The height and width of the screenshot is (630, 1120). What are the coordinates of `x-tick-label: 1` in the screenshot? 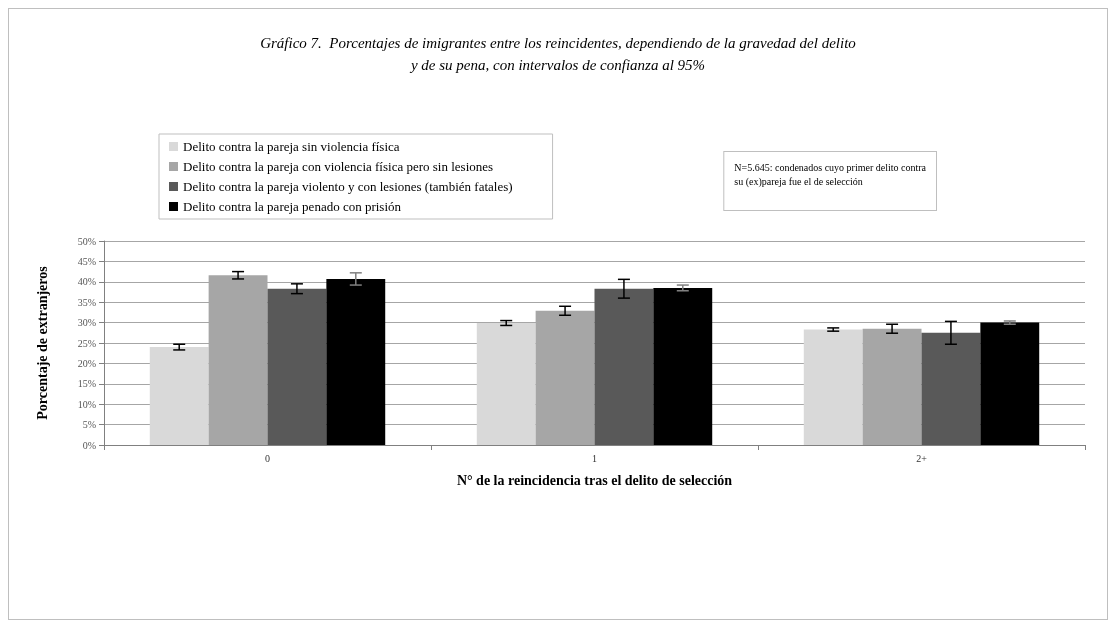 It's located at (594, 458).